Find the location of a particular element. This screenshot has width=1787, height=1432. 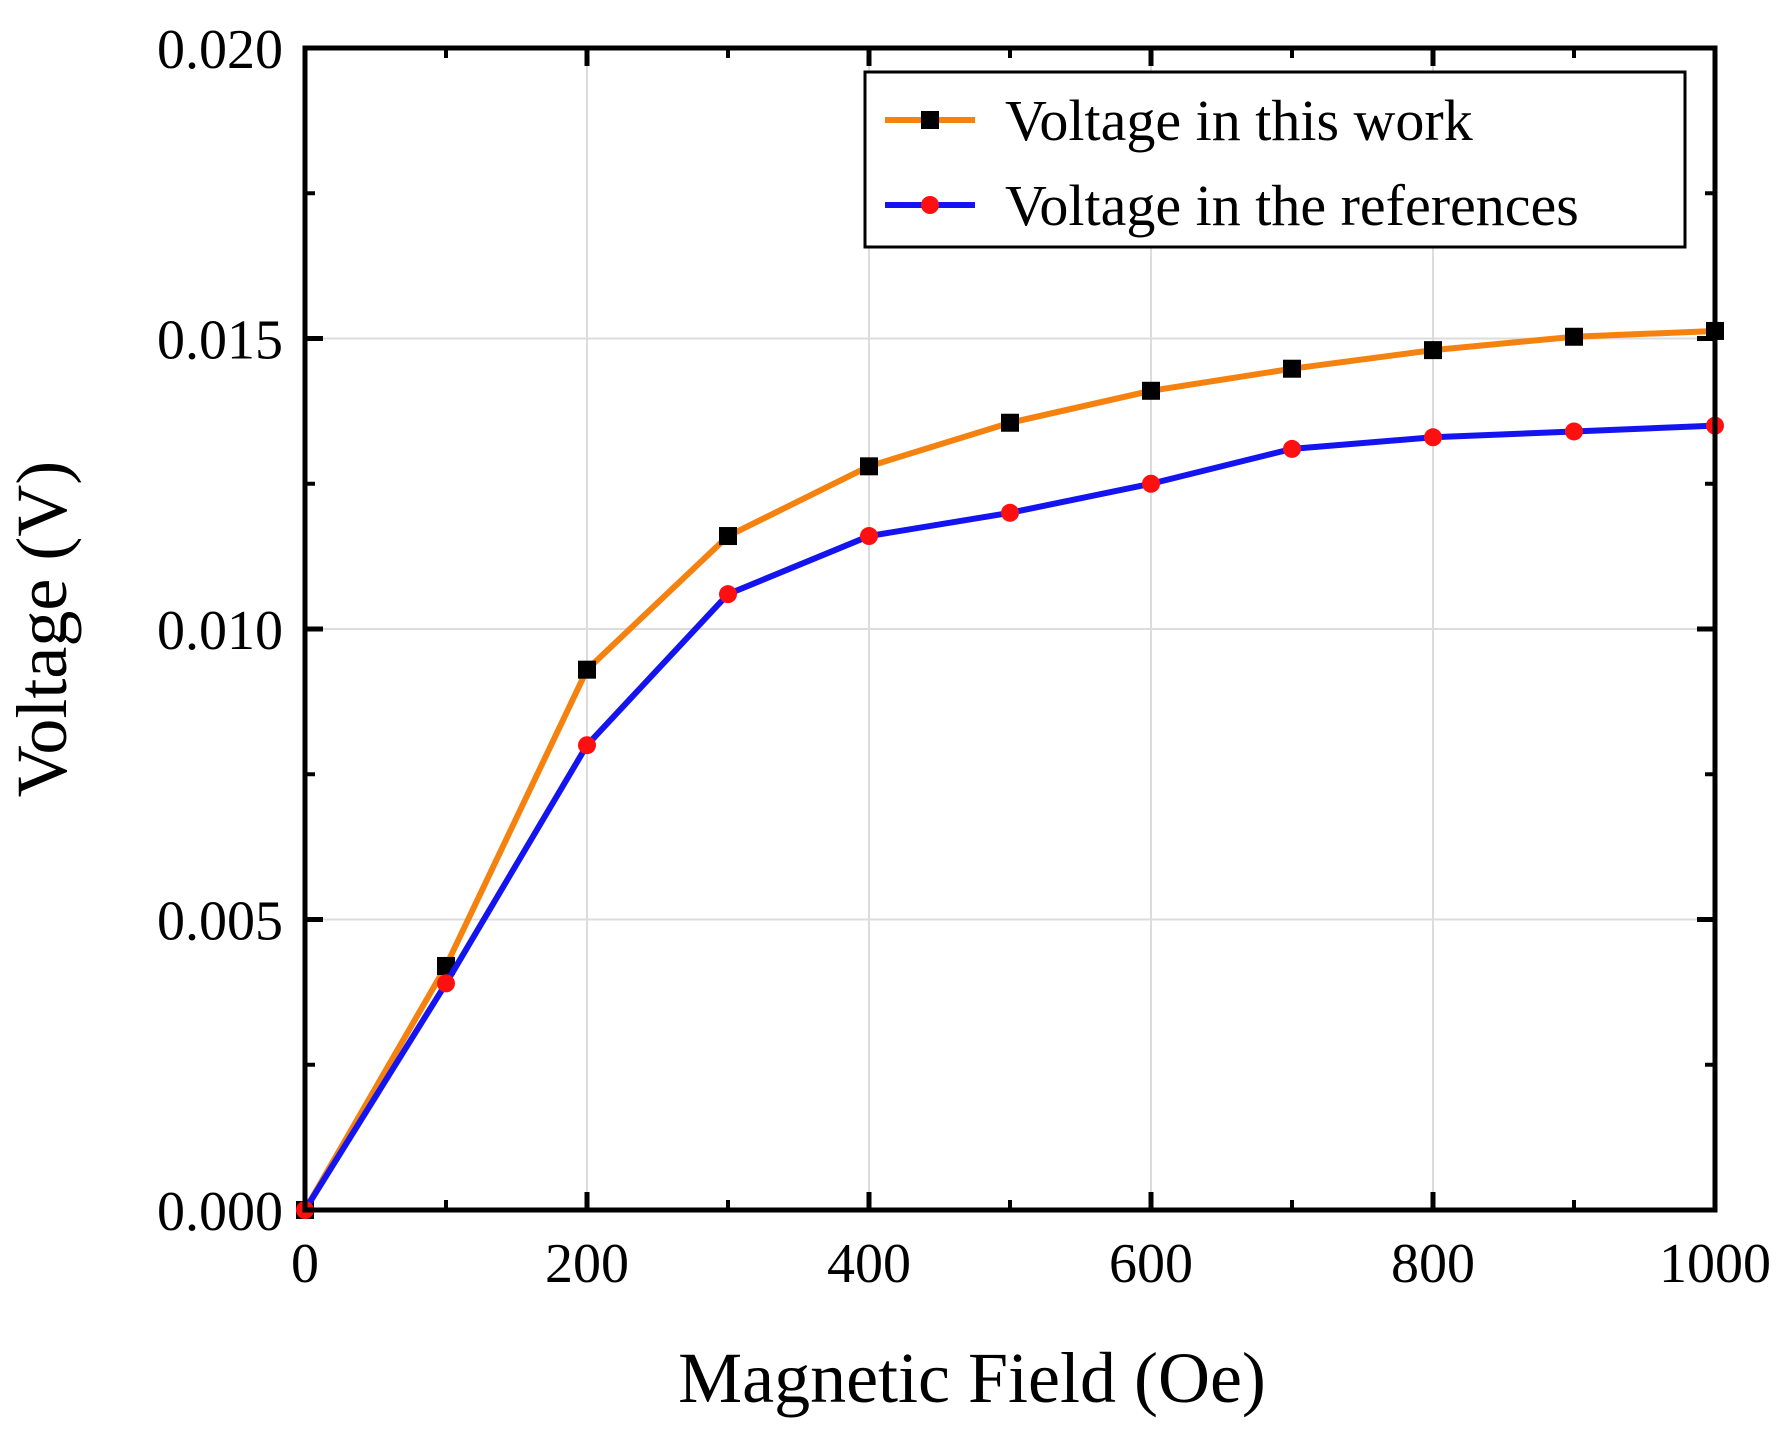

x-axis-title: Magnetic Field (Oe) is located at coordinates (972, 1378).